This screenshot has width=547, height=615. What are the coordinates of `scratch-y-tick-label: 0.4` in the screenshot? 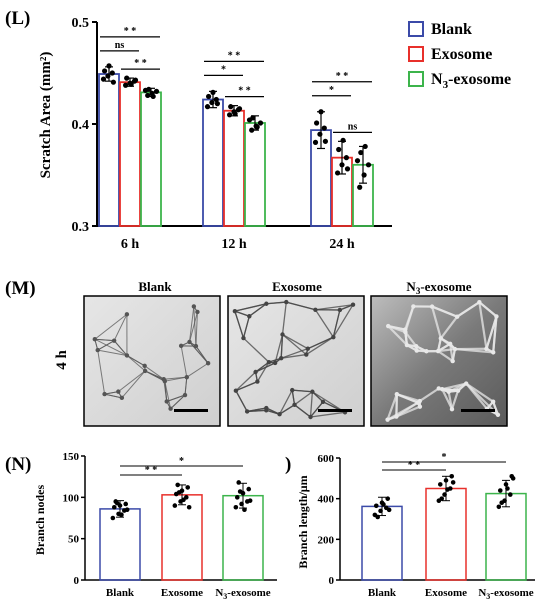 It's located at (81, 125).